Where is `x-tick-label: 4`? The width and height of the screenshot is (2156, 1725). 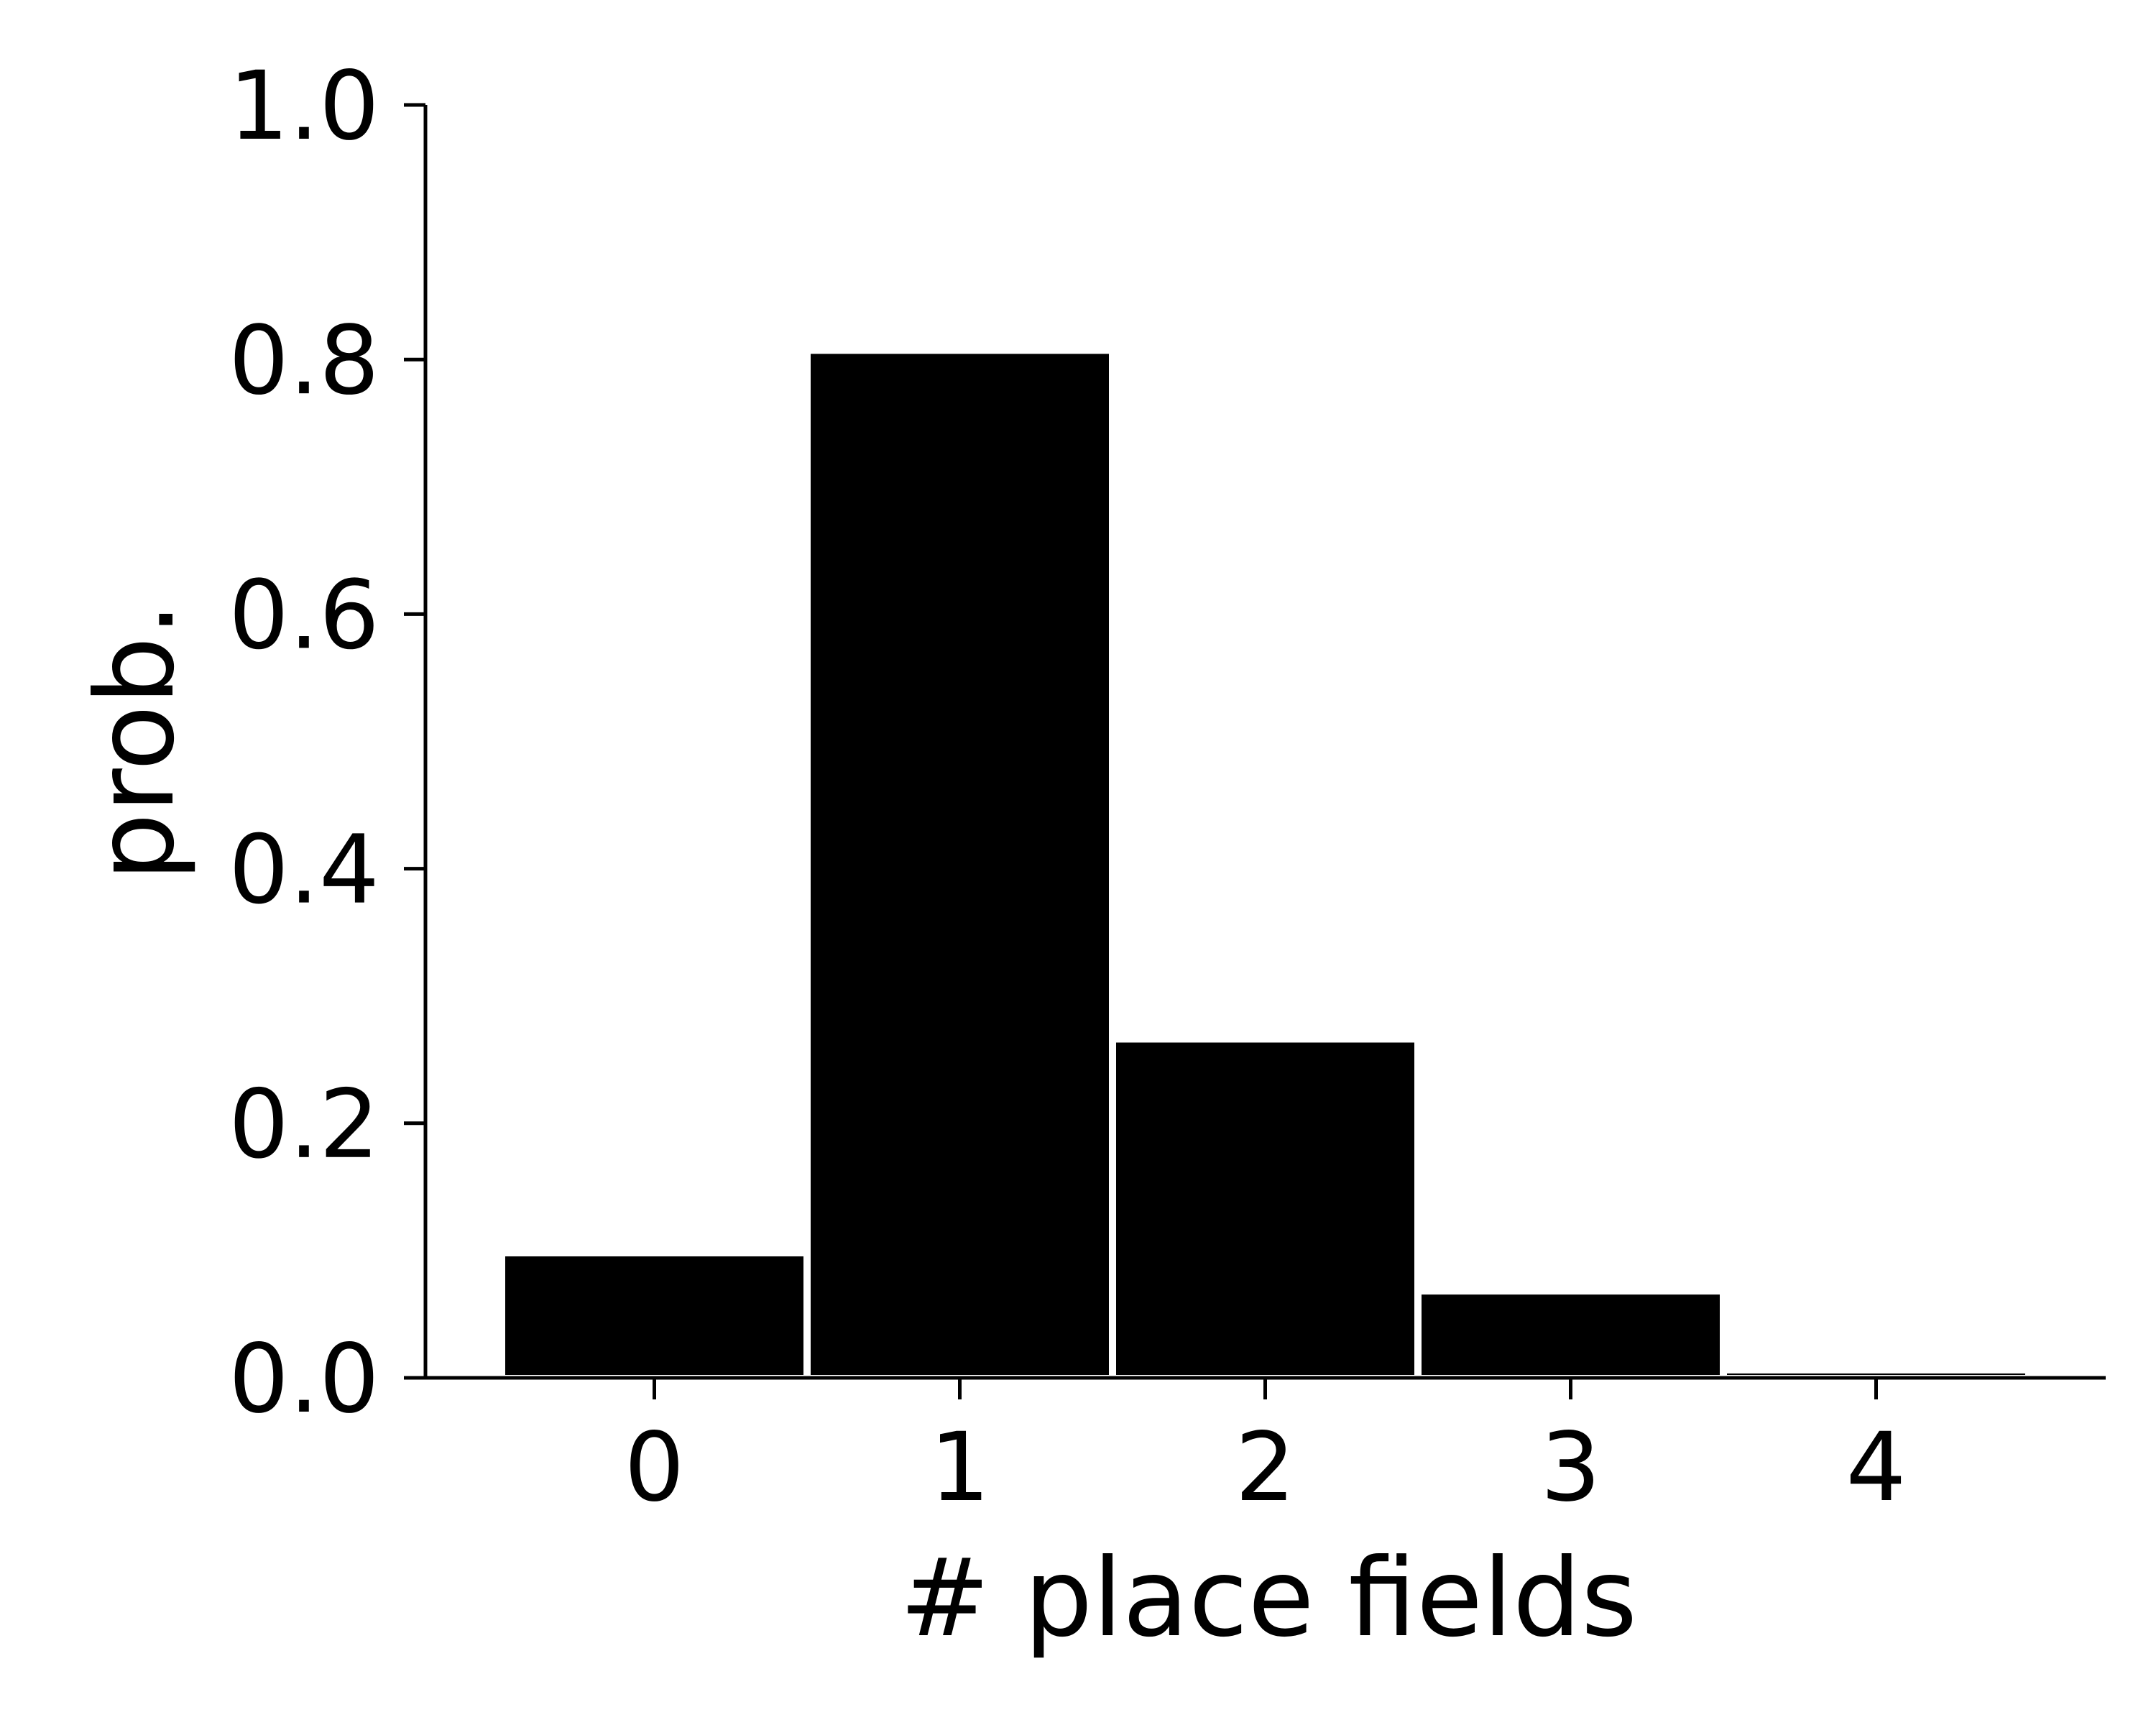 x-tick-label: 4 is located at coordinates (1877, 1467).